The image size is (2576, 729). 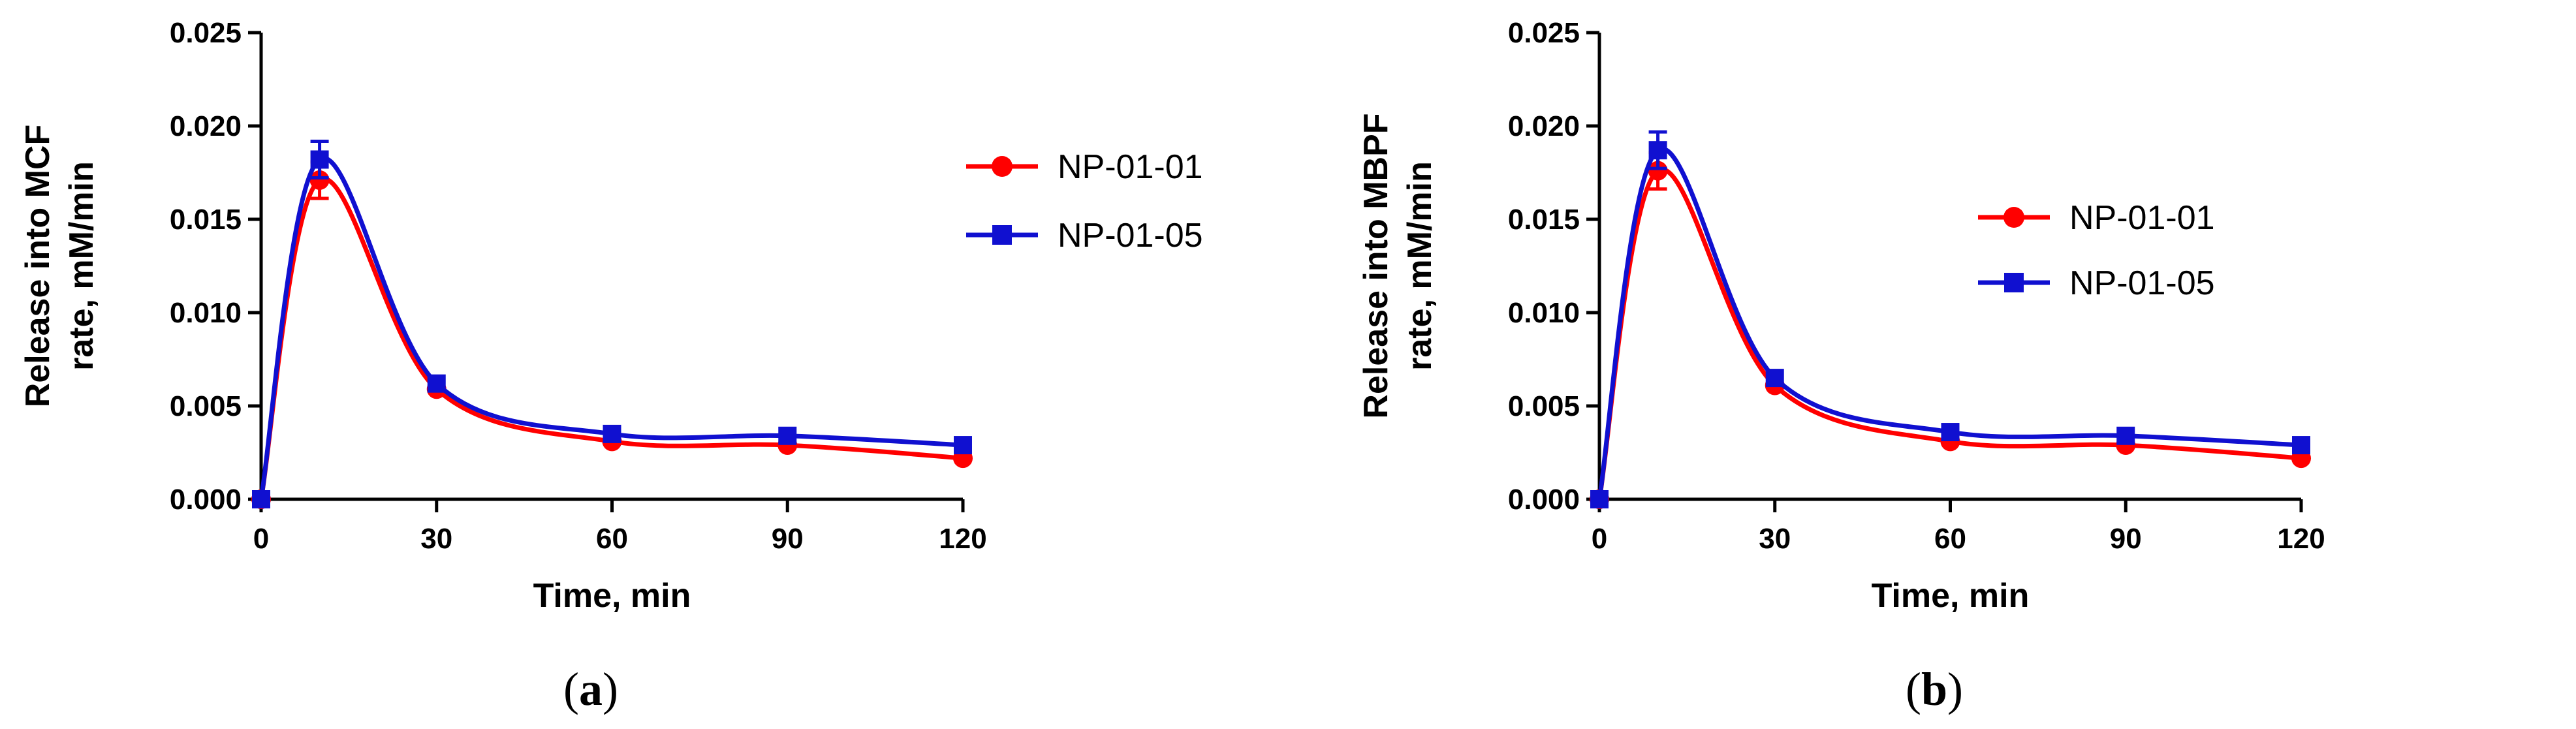 I want to click on caption-b-letter: b, so click(x=1934, y=689).